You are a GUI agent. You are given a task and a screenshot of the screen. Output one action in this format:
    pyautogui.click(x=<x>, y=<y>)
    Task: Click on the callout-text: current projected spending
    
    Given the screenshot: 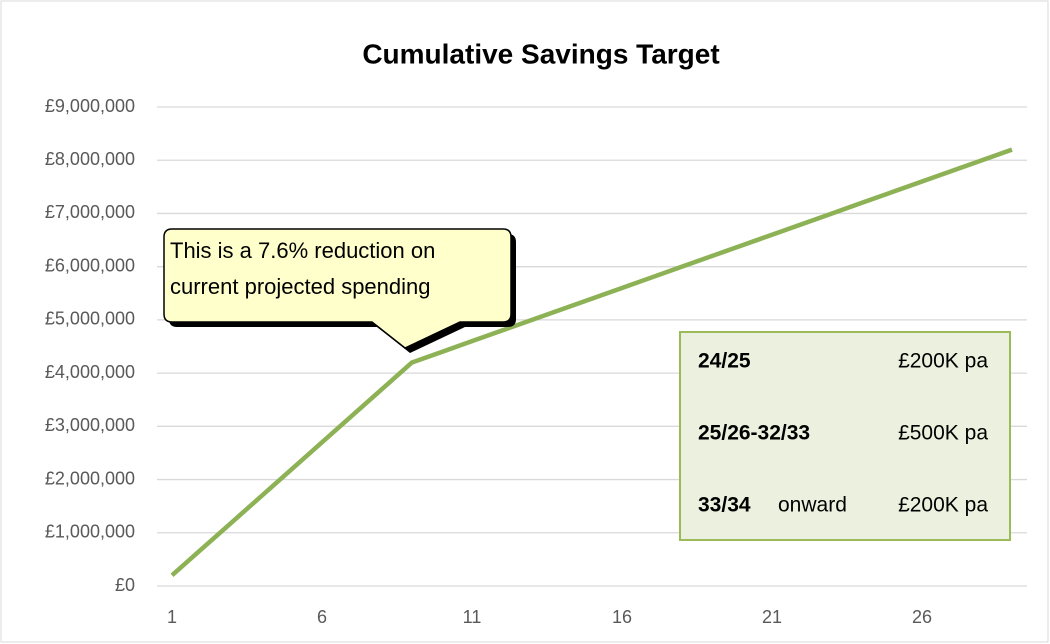 What is the action you would take?
    pyautogui.click(x=300, y=286)
    